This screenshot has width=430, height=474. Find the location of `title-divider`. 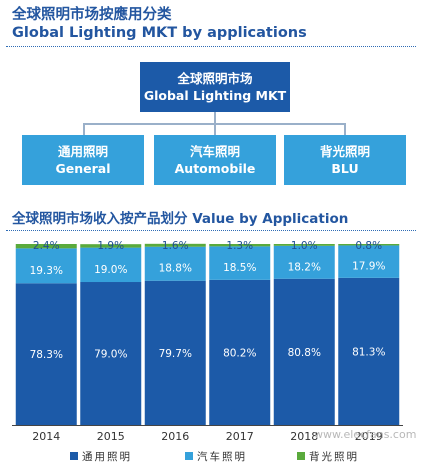

title-divider is located at coordinates (211, 46).